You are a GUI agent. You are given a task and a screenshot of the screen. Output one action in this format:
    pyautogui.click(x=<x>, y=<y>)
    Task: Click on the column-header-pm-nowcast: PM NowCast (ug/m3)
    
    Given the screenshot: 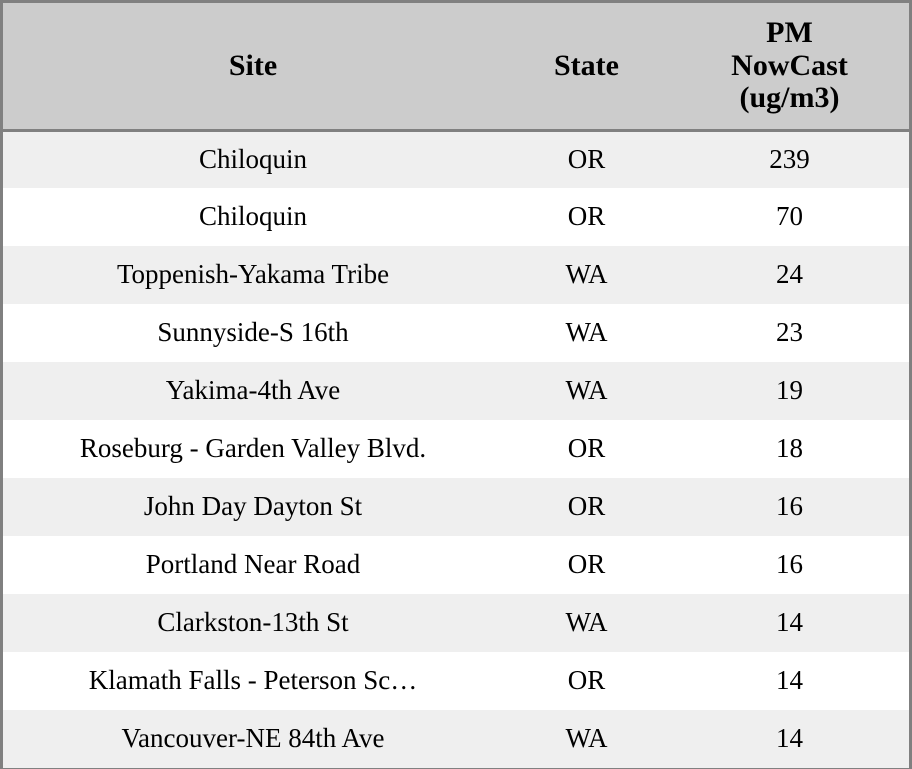 What is the action you would take?
    pyautogui.click(x=789, y=67)
    